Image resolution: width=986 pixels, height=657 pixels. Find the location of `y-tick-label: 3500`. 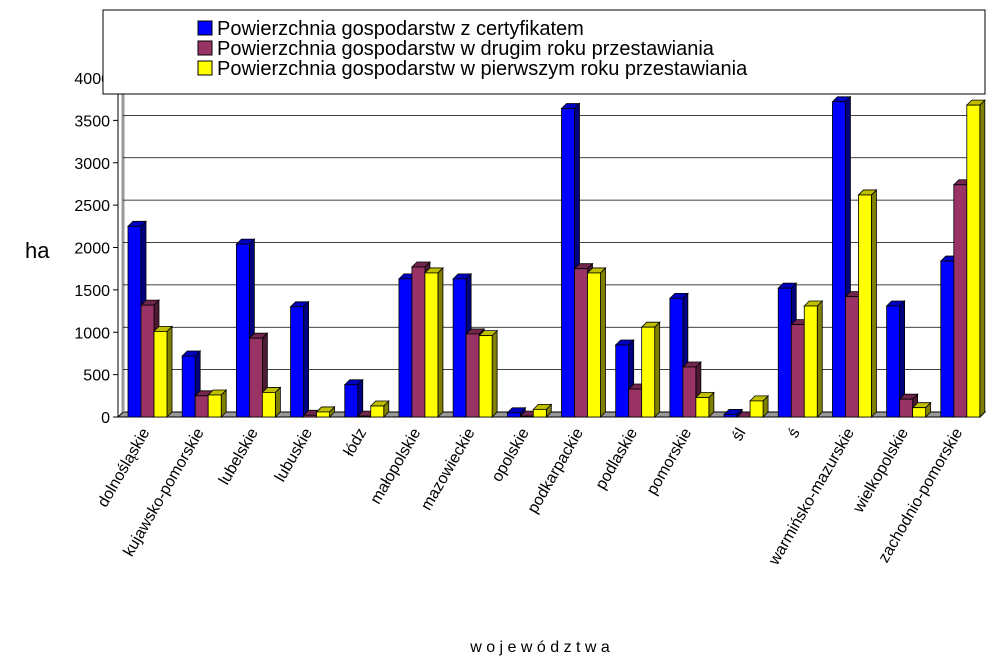

y-tick-label: 3500 is located at coordinates (92, 121).